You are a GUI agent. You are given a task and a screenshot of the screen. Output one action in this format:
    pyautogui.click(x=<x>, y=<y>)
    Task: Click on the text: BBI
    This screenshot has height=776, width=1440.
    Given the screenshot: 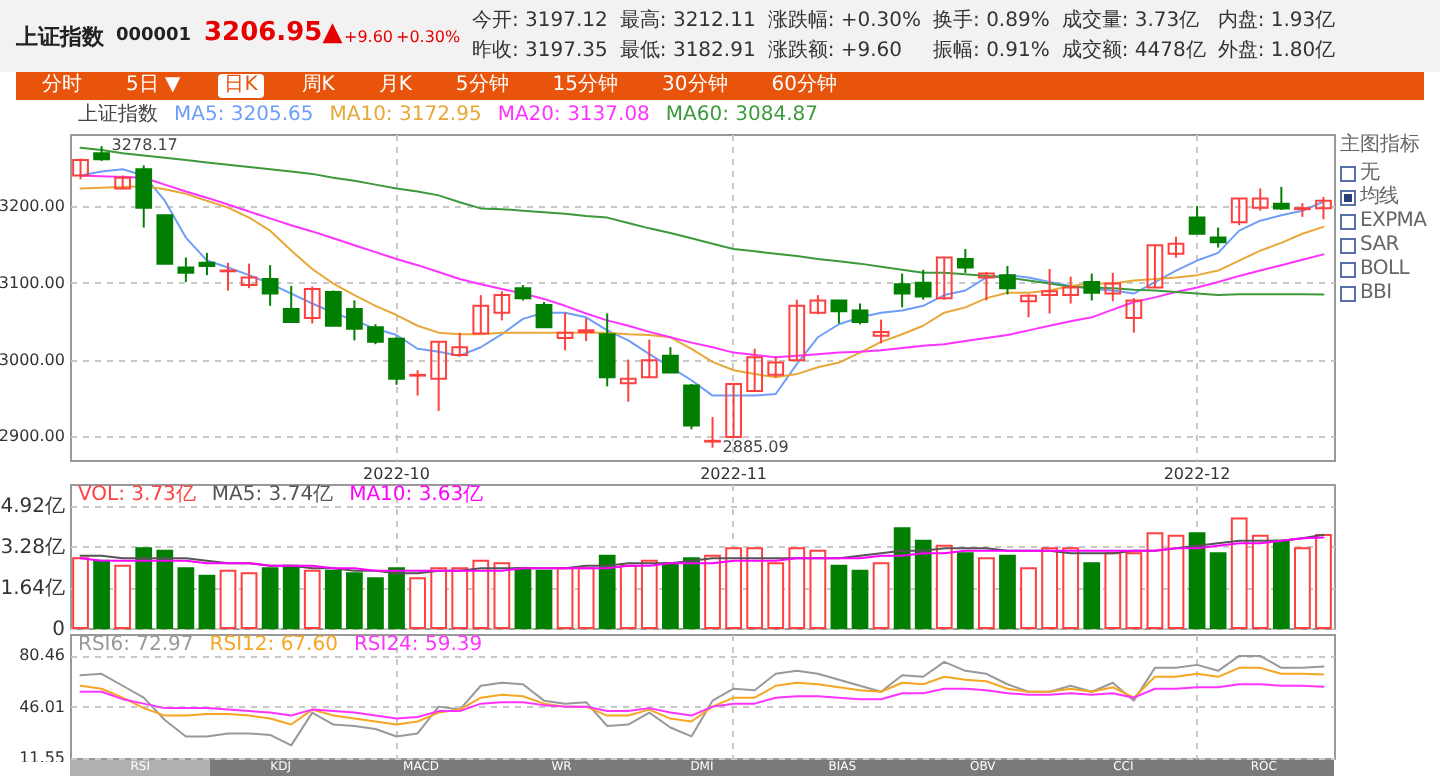 What is the action you would take?
    pyautogui.click(x=1376, y=294)
    